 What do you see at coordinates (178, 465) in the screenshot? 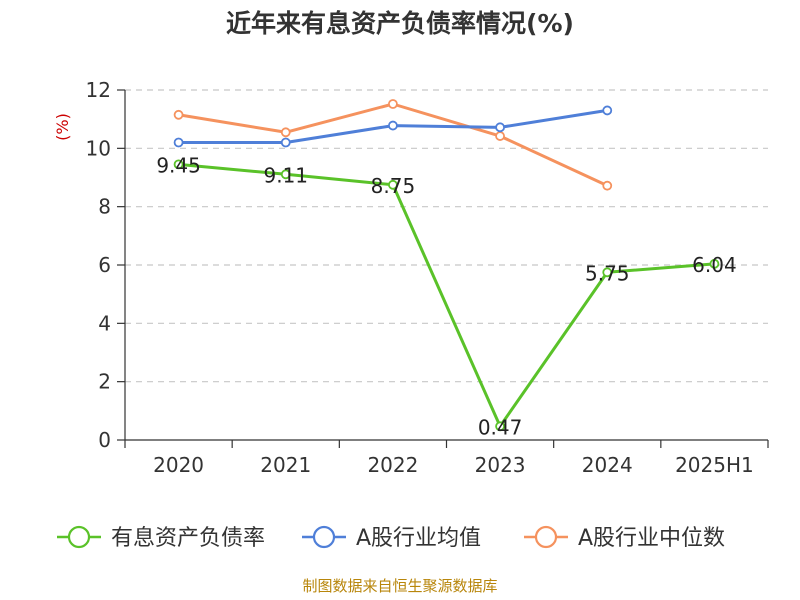
I see `x-tick-label: 2020` at bounding box center [178, 465].